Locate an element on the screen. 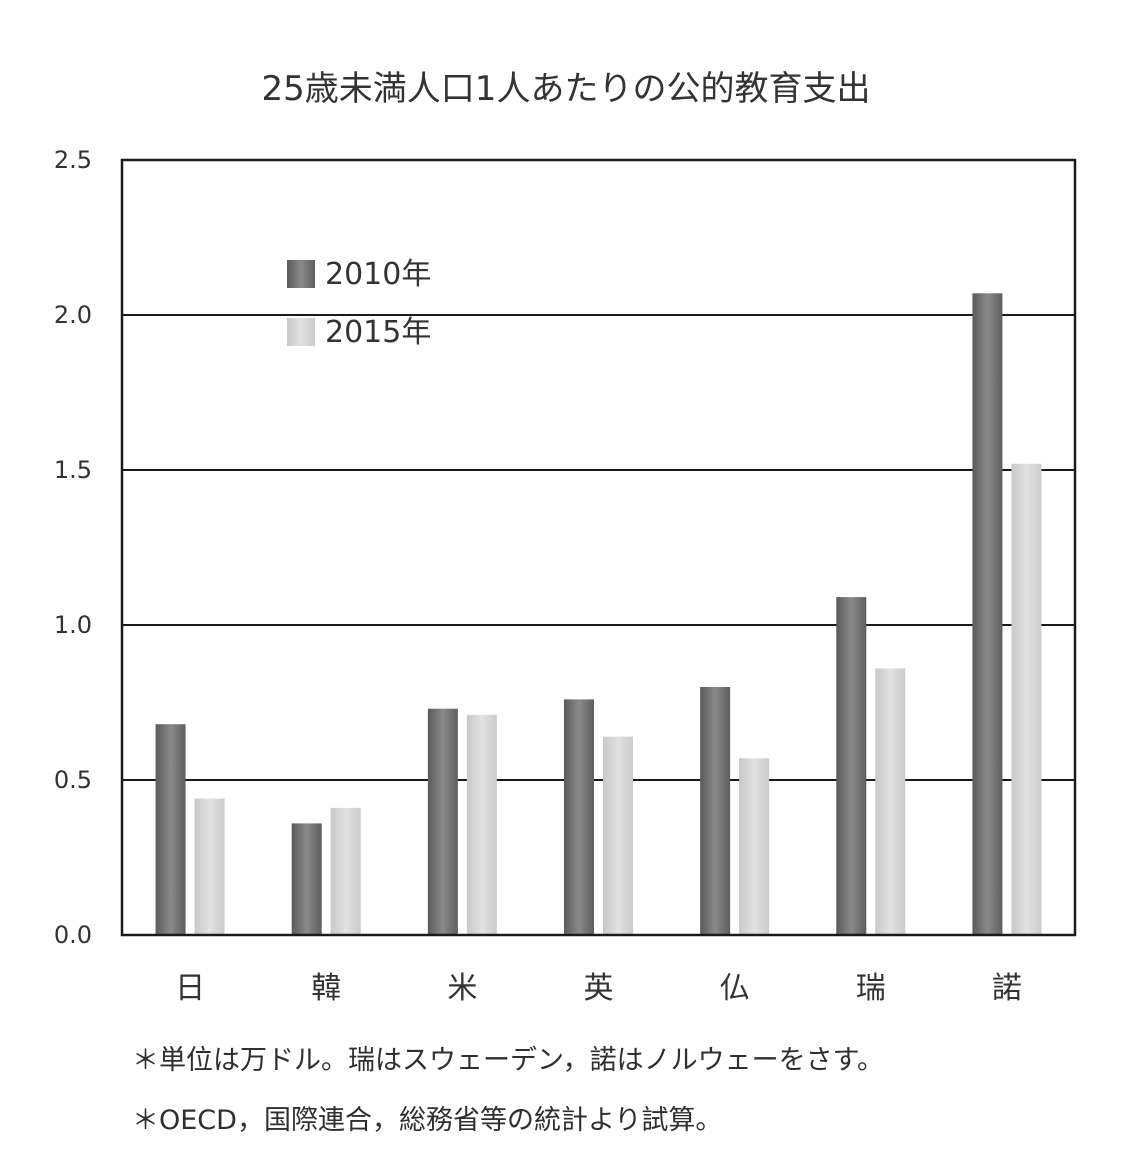  x-tick-label: 韓 is located at coordinates (326, 988).